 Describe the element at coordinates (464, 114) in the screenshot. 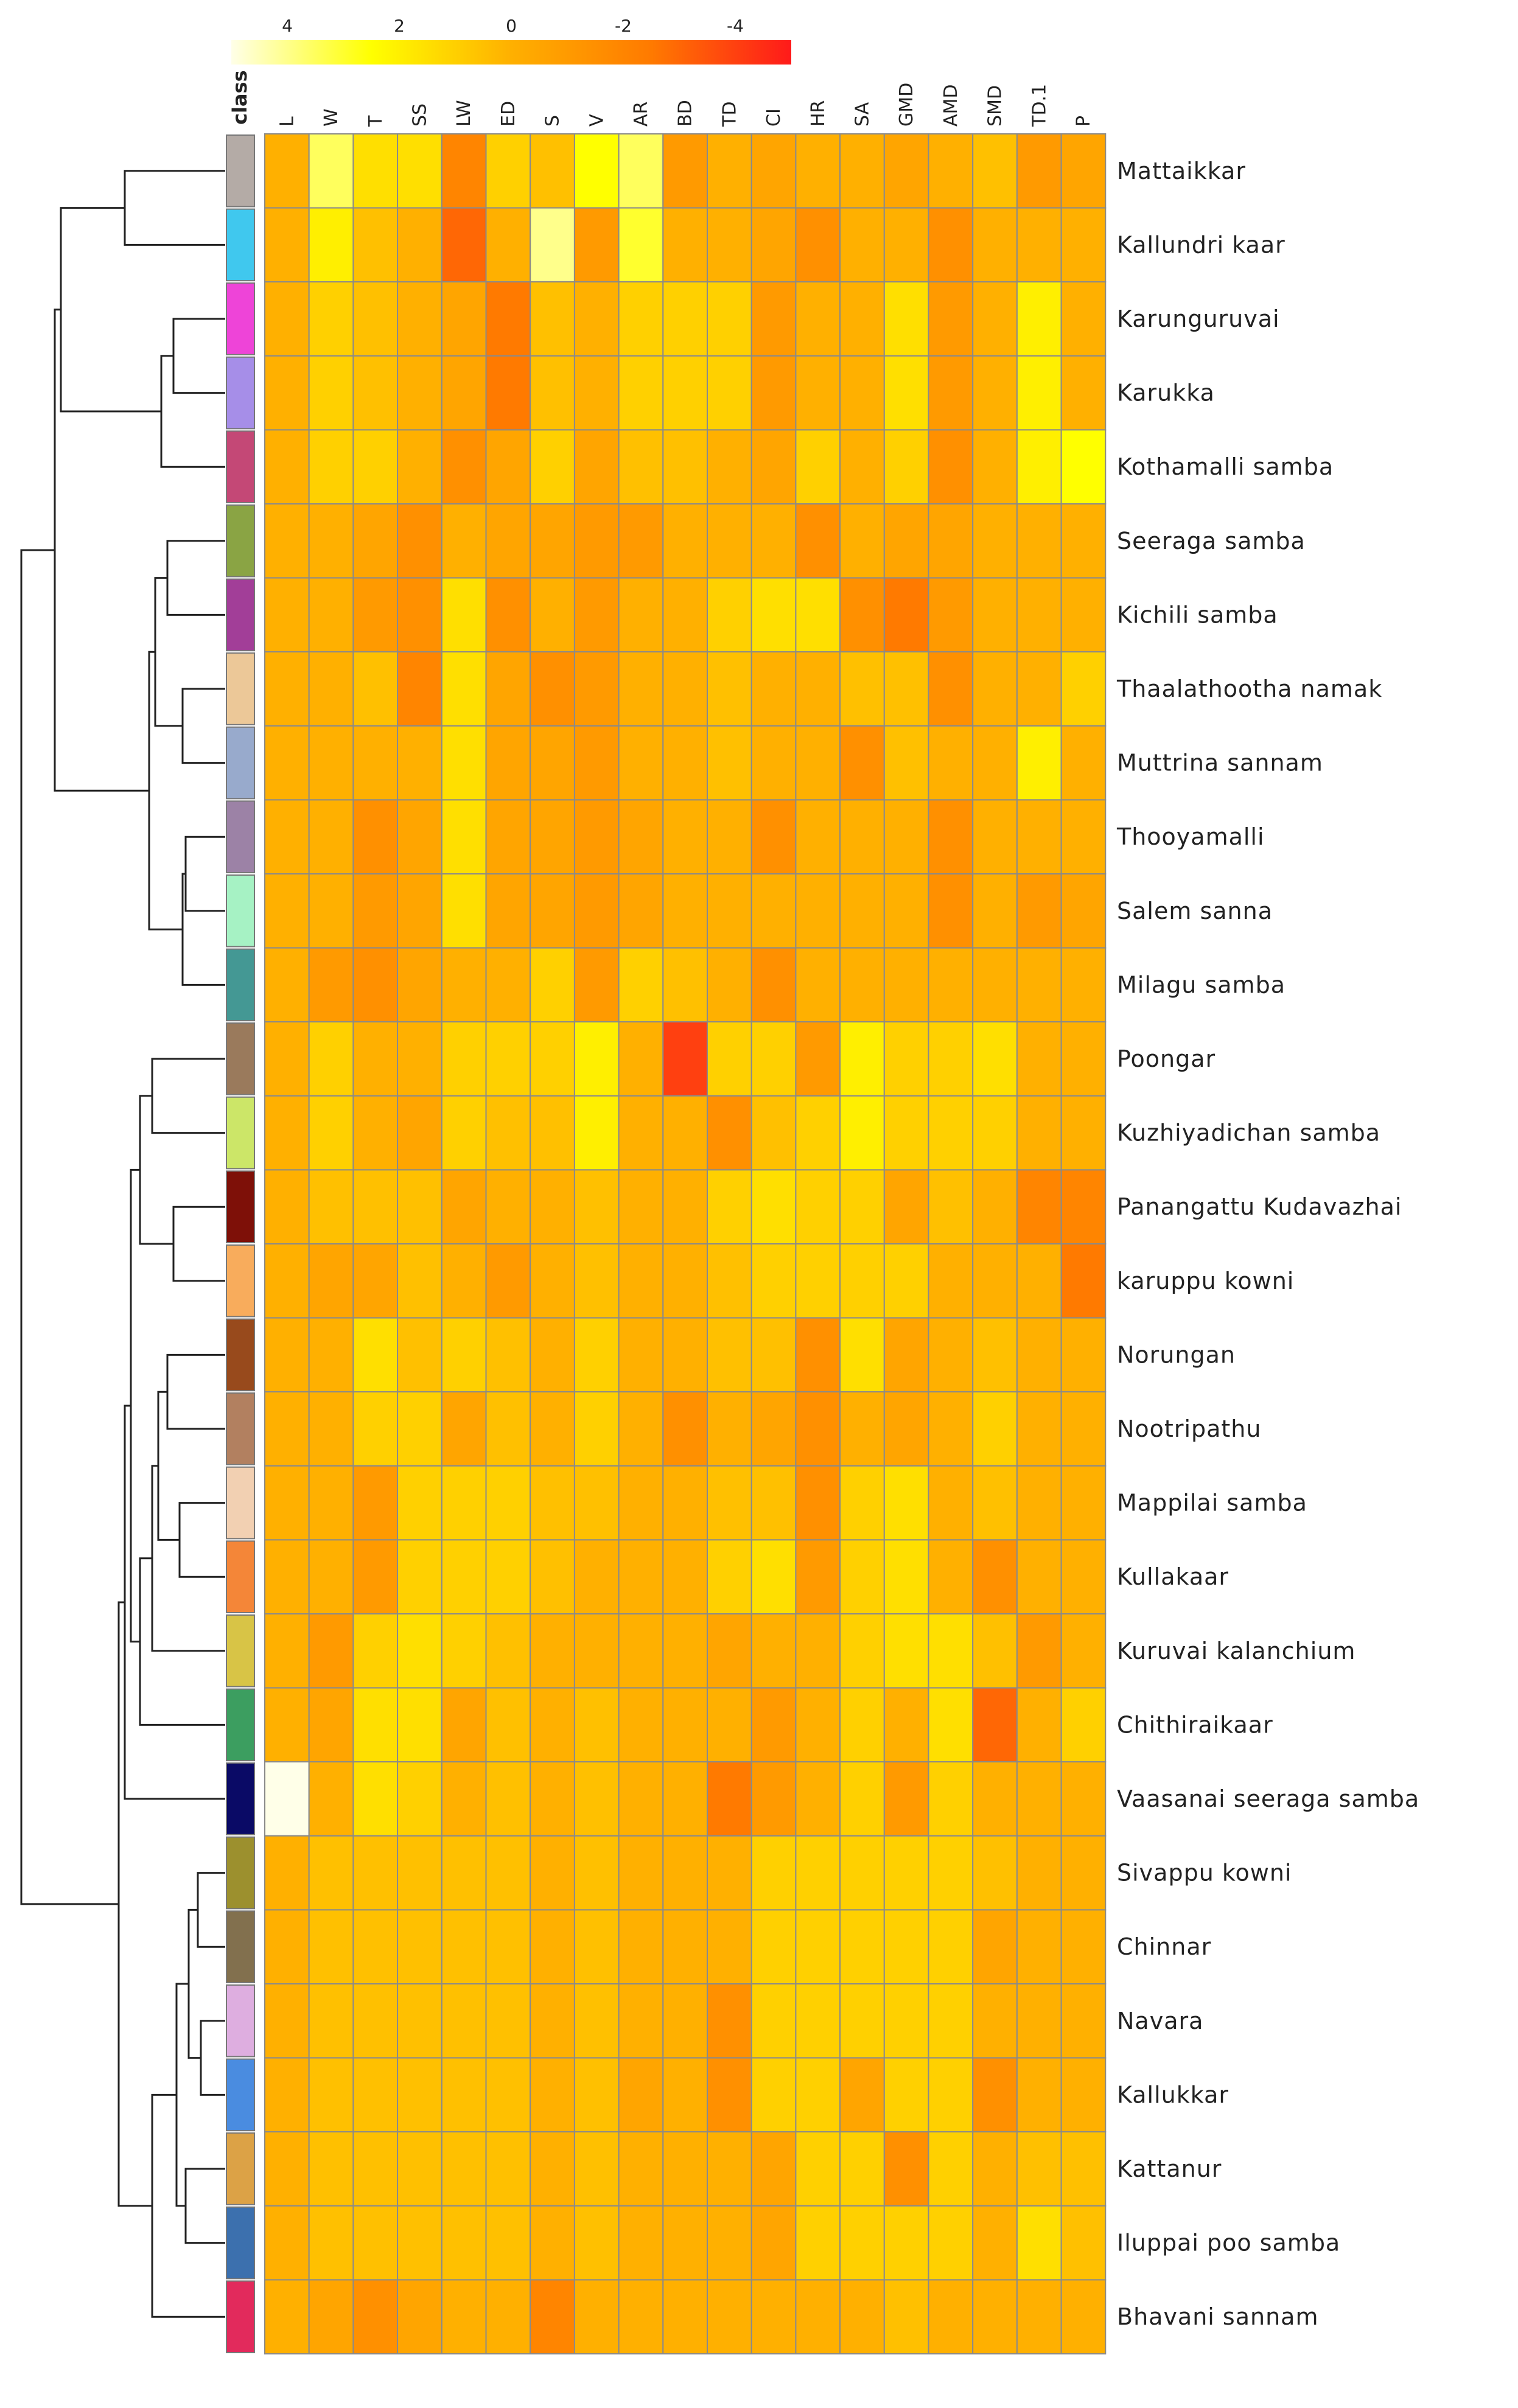

I see `column-label-lw: LW` at that location.